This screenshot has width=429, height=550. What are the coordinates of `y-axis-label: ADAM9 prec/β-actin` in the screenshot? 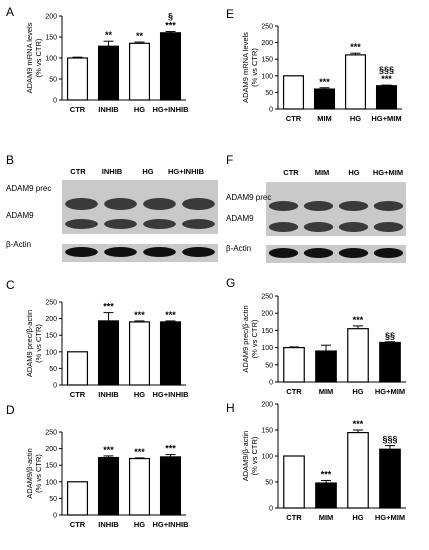 It's located at (29, 343).